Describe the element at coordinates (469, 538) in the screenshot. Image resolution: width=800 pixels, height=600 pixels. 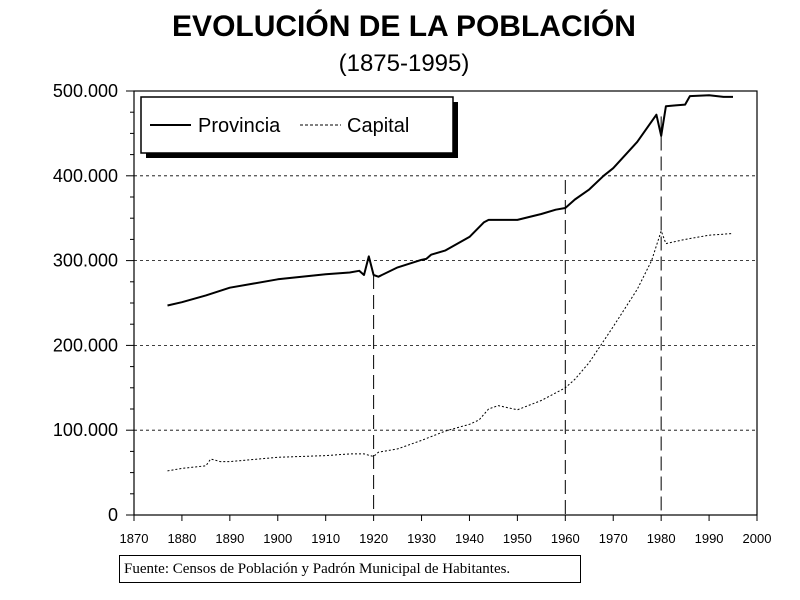
I see `x-tick-label-7: 1940` at that location.